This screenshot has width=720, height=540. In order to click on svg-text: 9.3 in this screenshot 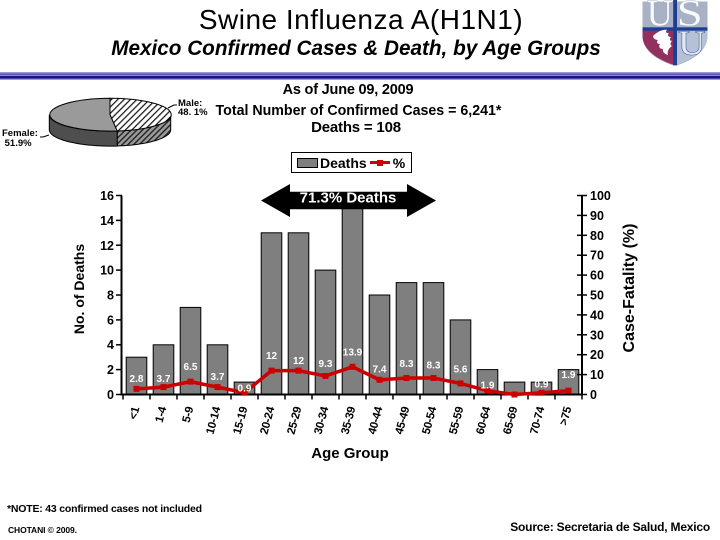, I will do `click(326, 364)`.